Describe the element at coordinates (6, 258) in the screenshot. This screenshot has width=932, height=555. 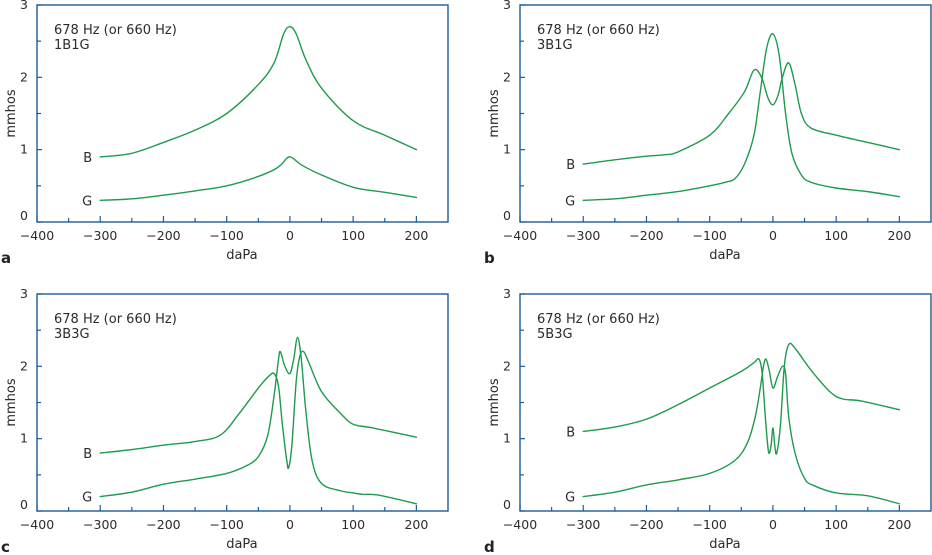
I see `panel-letter: a` at that location.